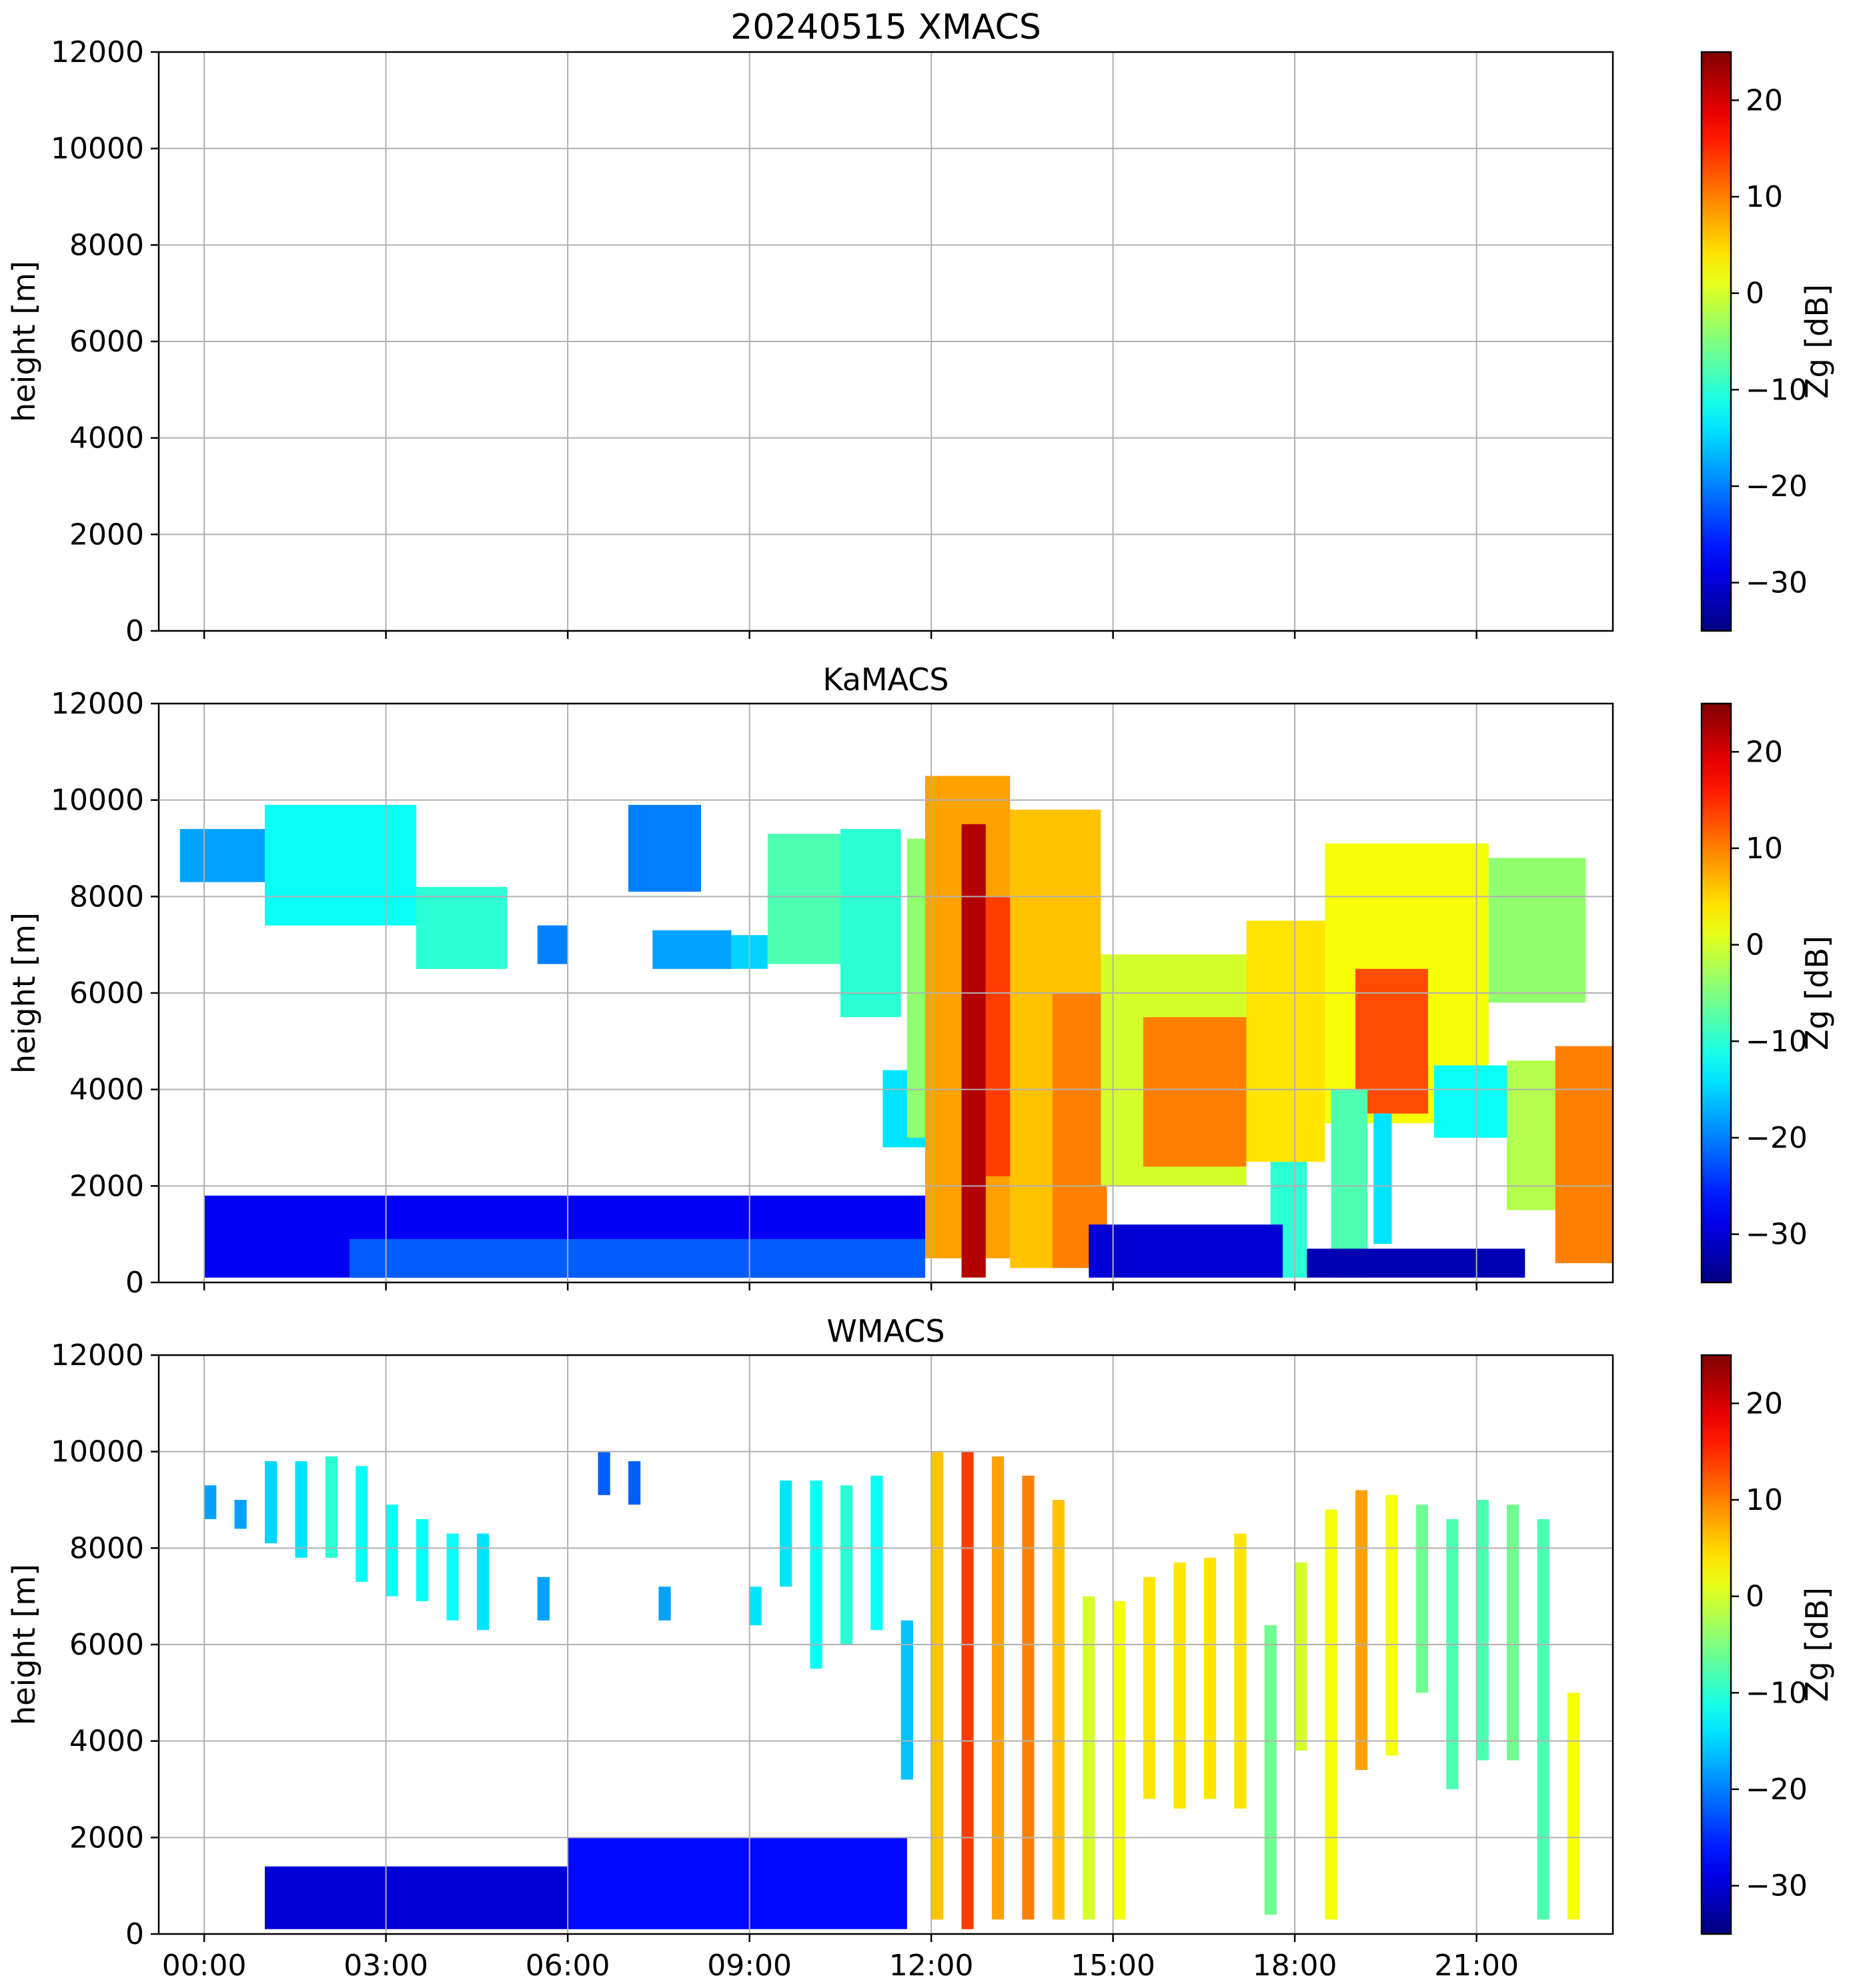 The image size is (1859, 1988). Describe the element at coordinates (204, 1966) in the screenshot. I see `x-tick-label: 00:00` at that location.